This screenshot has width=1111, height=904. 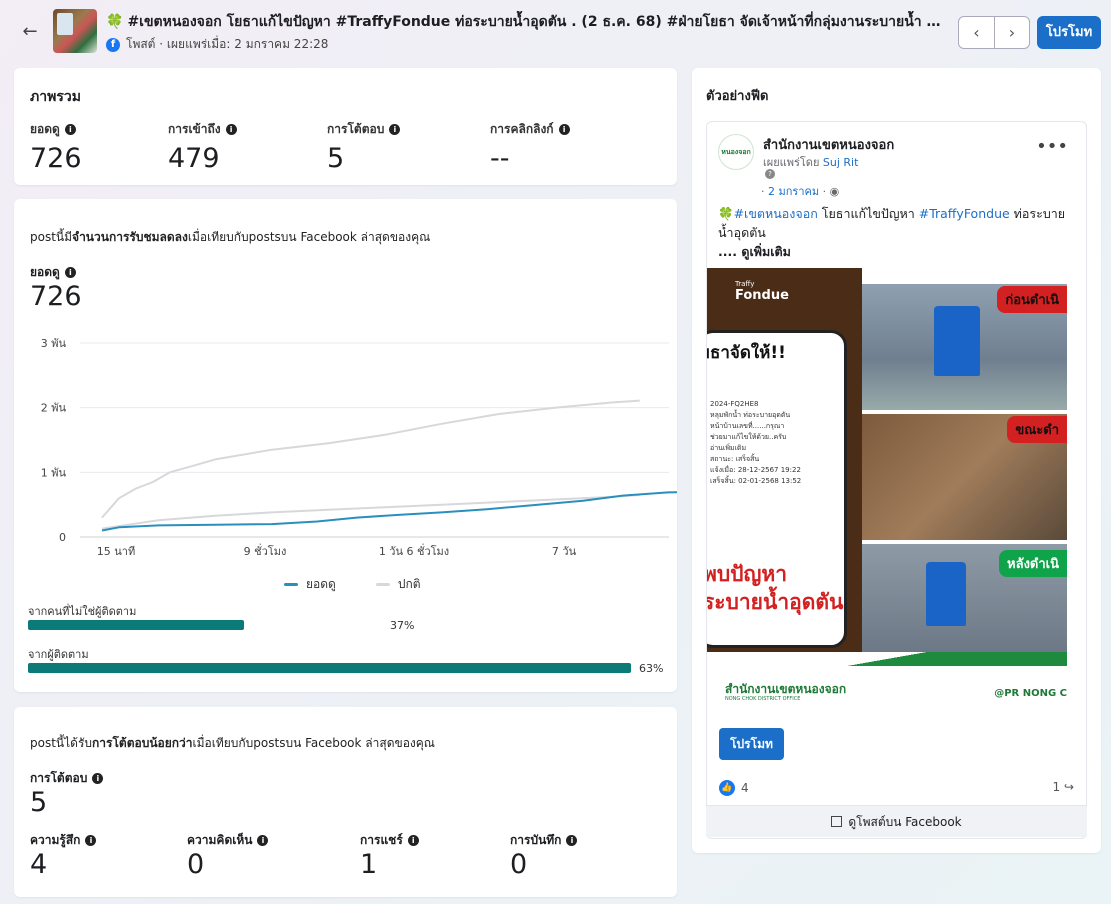 What do you see at coordinates (754, 251) in the screenshot?
I see `see-more-link: .... ดูเพิ่มเติม` at bounding box center [754, 251].